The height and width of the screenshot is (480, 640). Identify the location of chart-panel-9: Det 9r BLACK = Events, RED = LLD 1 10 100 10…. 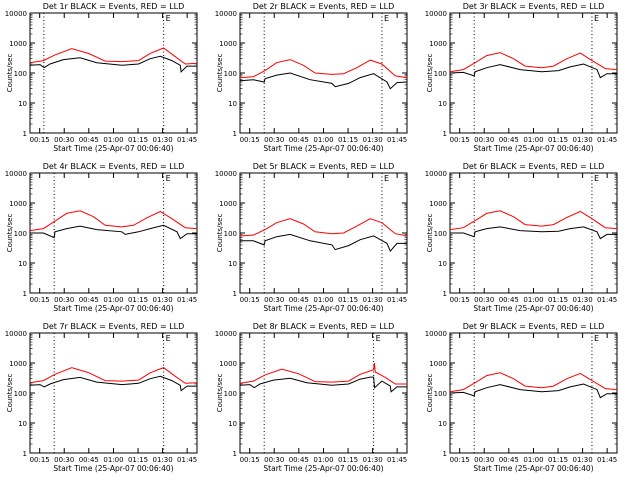
(521, 397).